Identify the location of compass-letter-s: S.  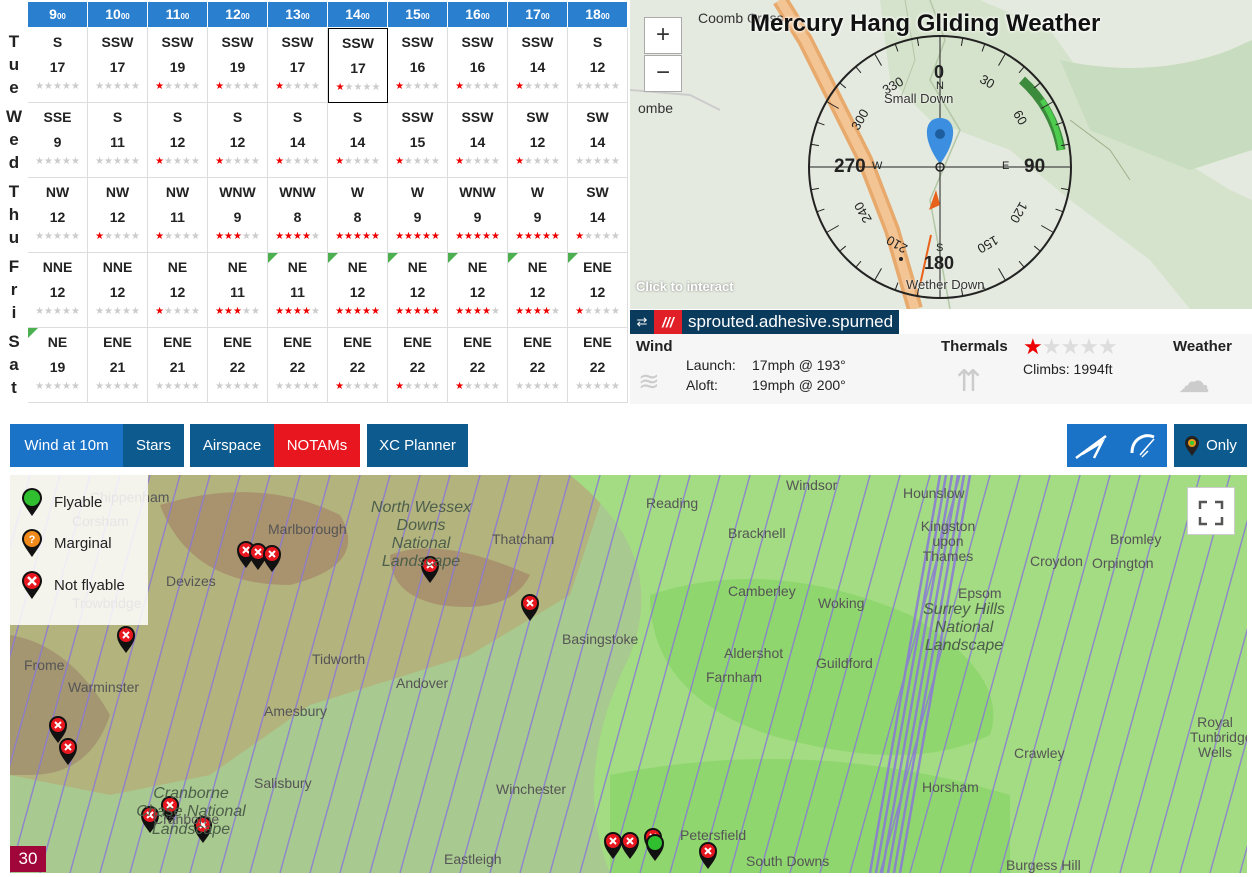
(940, 248).